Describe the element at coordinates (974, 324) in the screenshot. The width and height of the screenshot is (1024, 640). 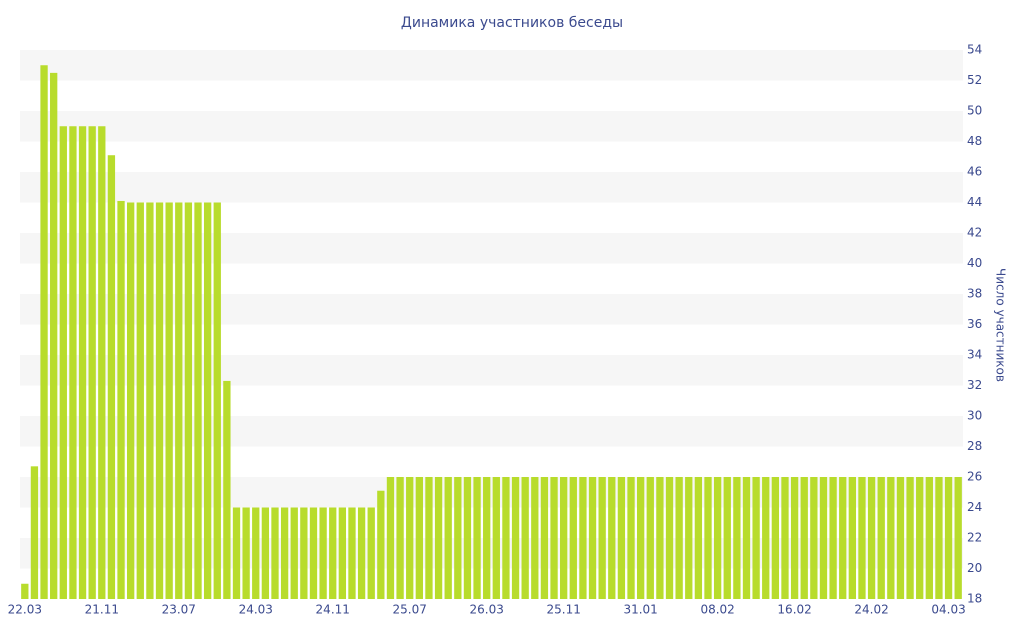
I see `y-tick-label: 36` at that location.